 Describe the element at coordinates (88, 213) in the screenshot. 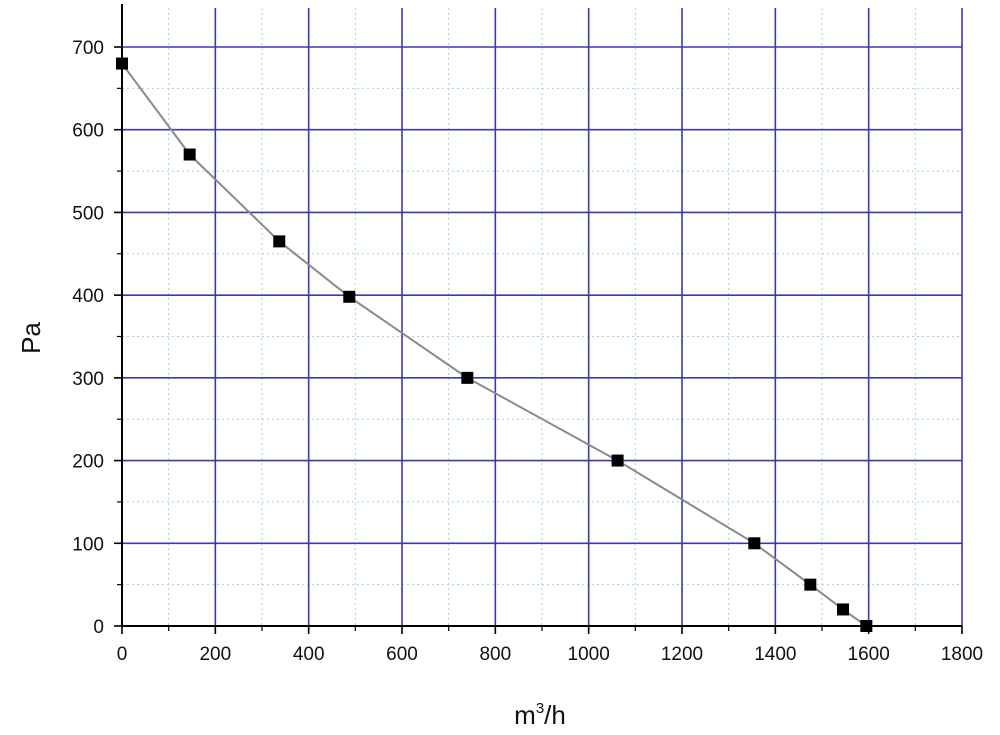

I see `y-tick-label: 500` at that location.